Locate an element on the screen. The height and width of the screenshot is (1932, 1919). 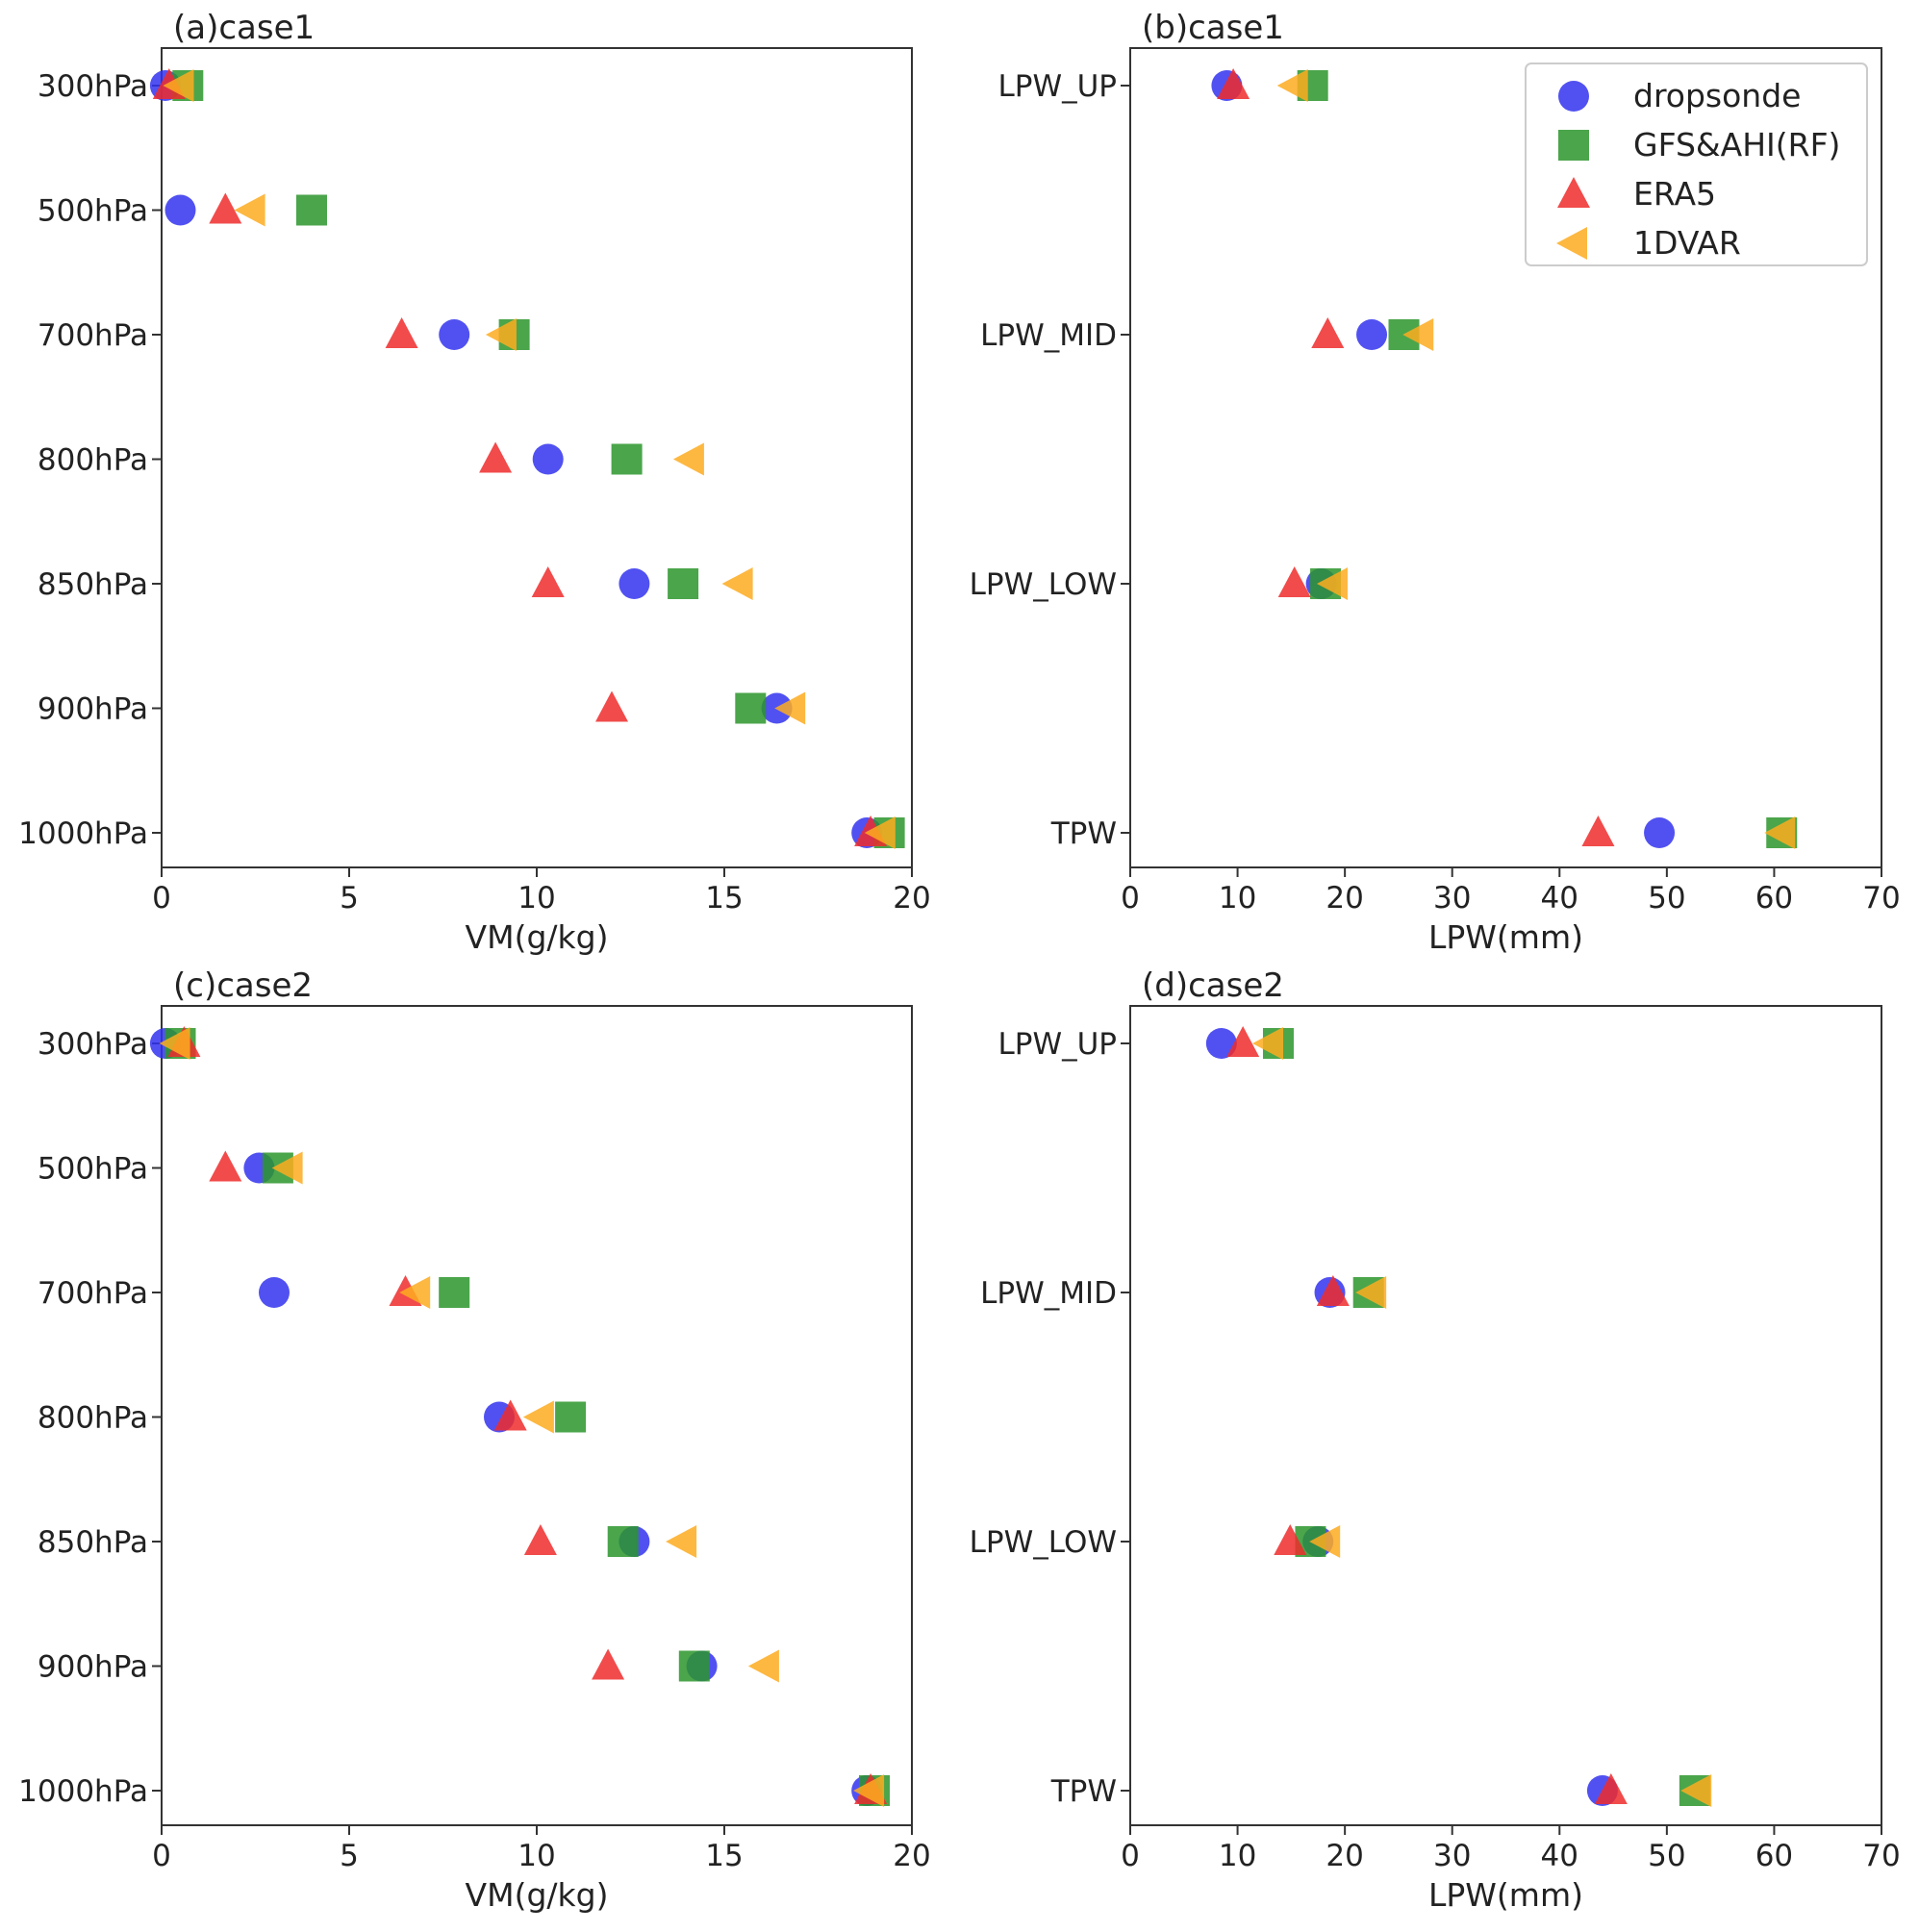
legend: dropsonde GFS&AHI(RF) ERA5 1DVAR is located at coordinates (1696, 164).